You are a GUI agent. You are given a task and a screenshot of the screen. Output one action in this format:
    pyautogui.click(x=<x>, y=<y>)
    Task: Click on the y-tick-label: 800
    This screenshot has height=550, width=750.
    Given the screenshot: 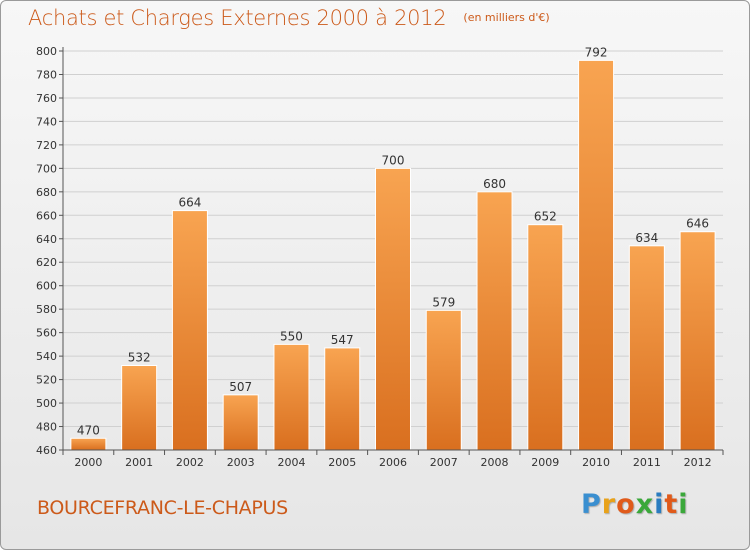 What is the action you would take?
    pyautogui.click(x=46, y=51)
    